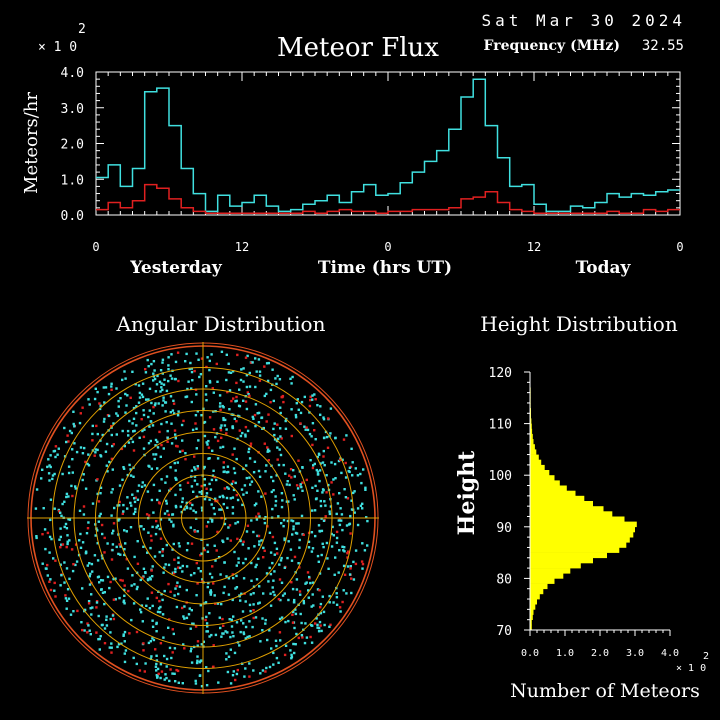  I want to click on frequency-value: 32.55, so click(663, 46).